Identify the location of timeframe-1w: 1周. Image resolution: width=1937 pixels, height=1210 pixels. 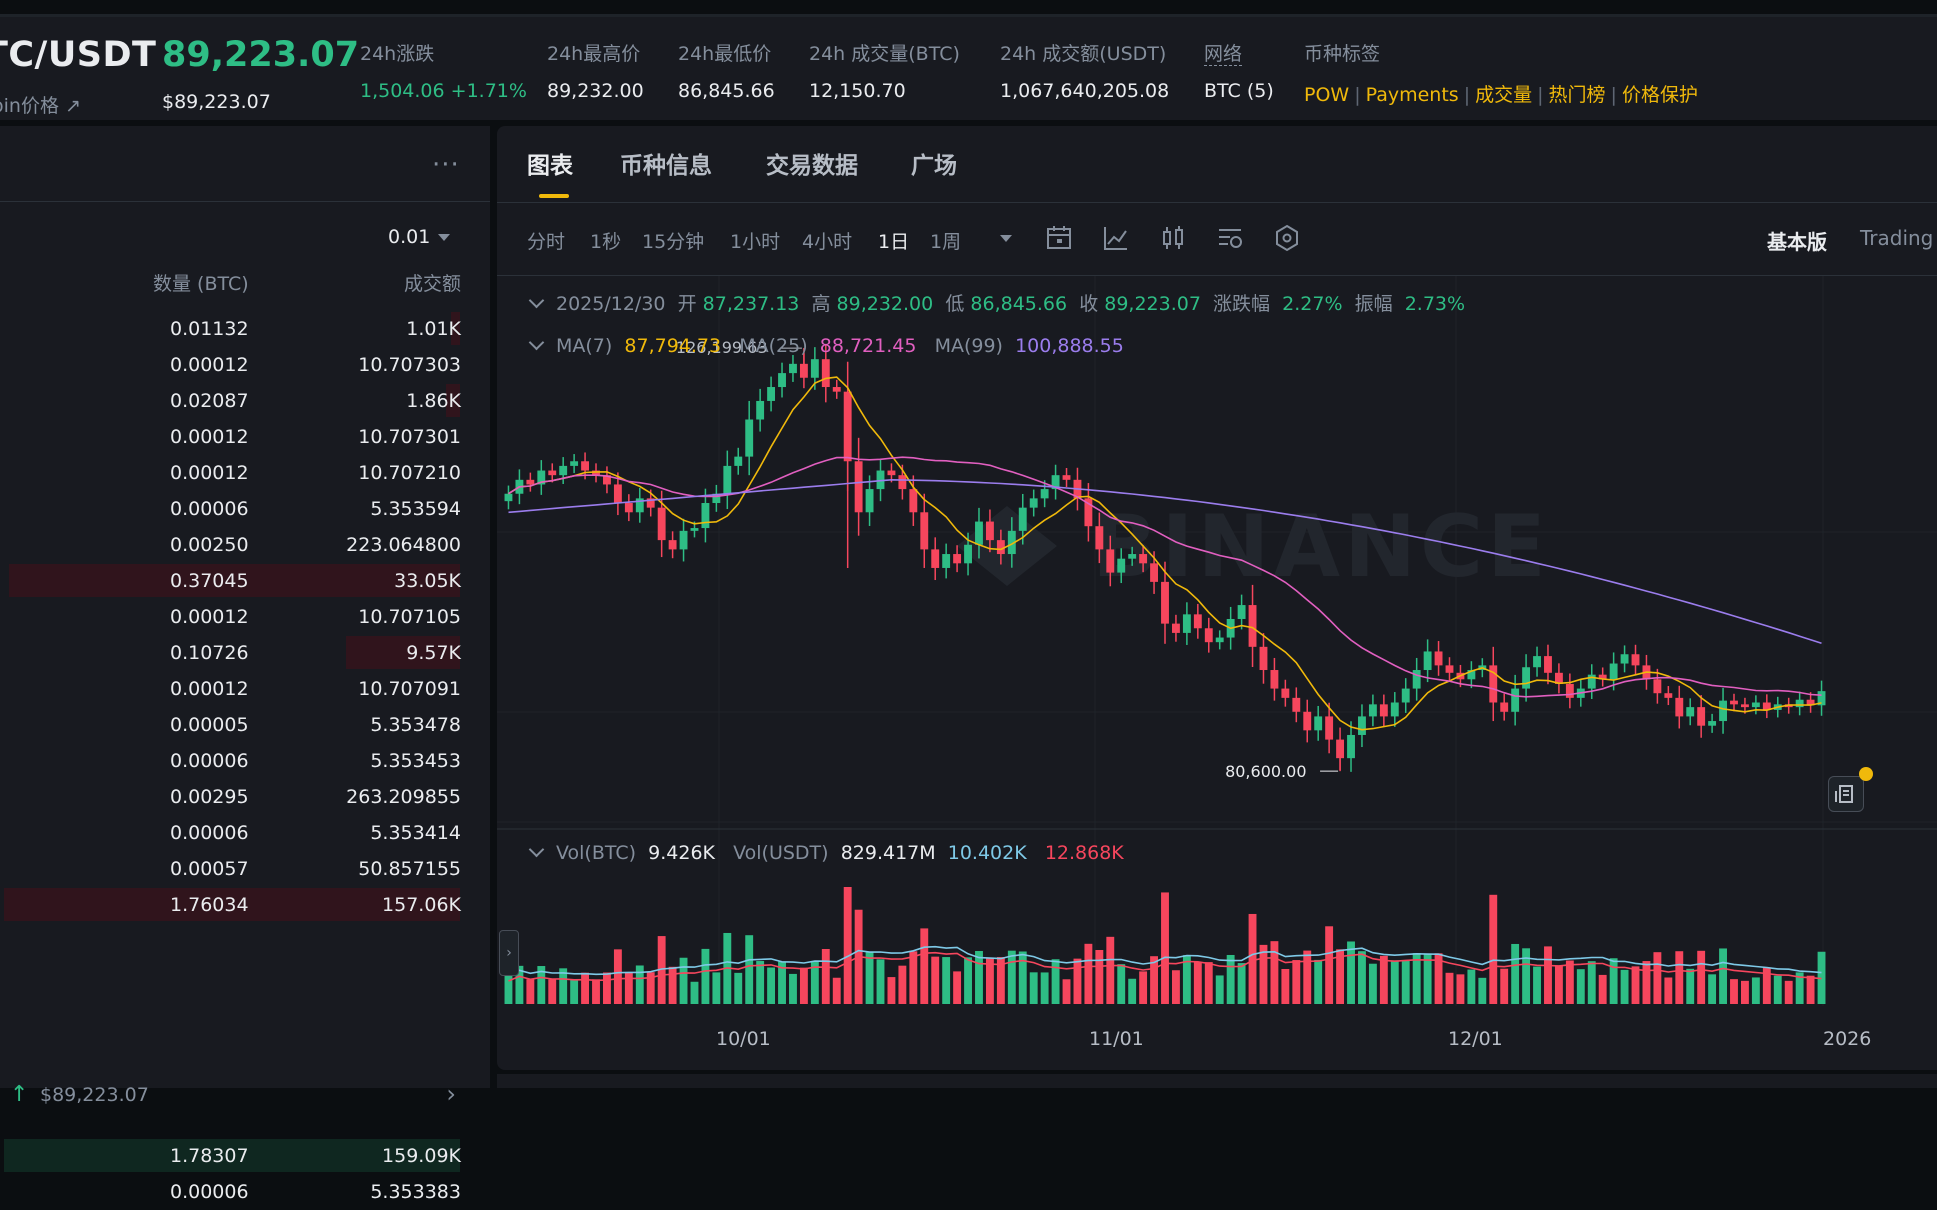
(946, 242).